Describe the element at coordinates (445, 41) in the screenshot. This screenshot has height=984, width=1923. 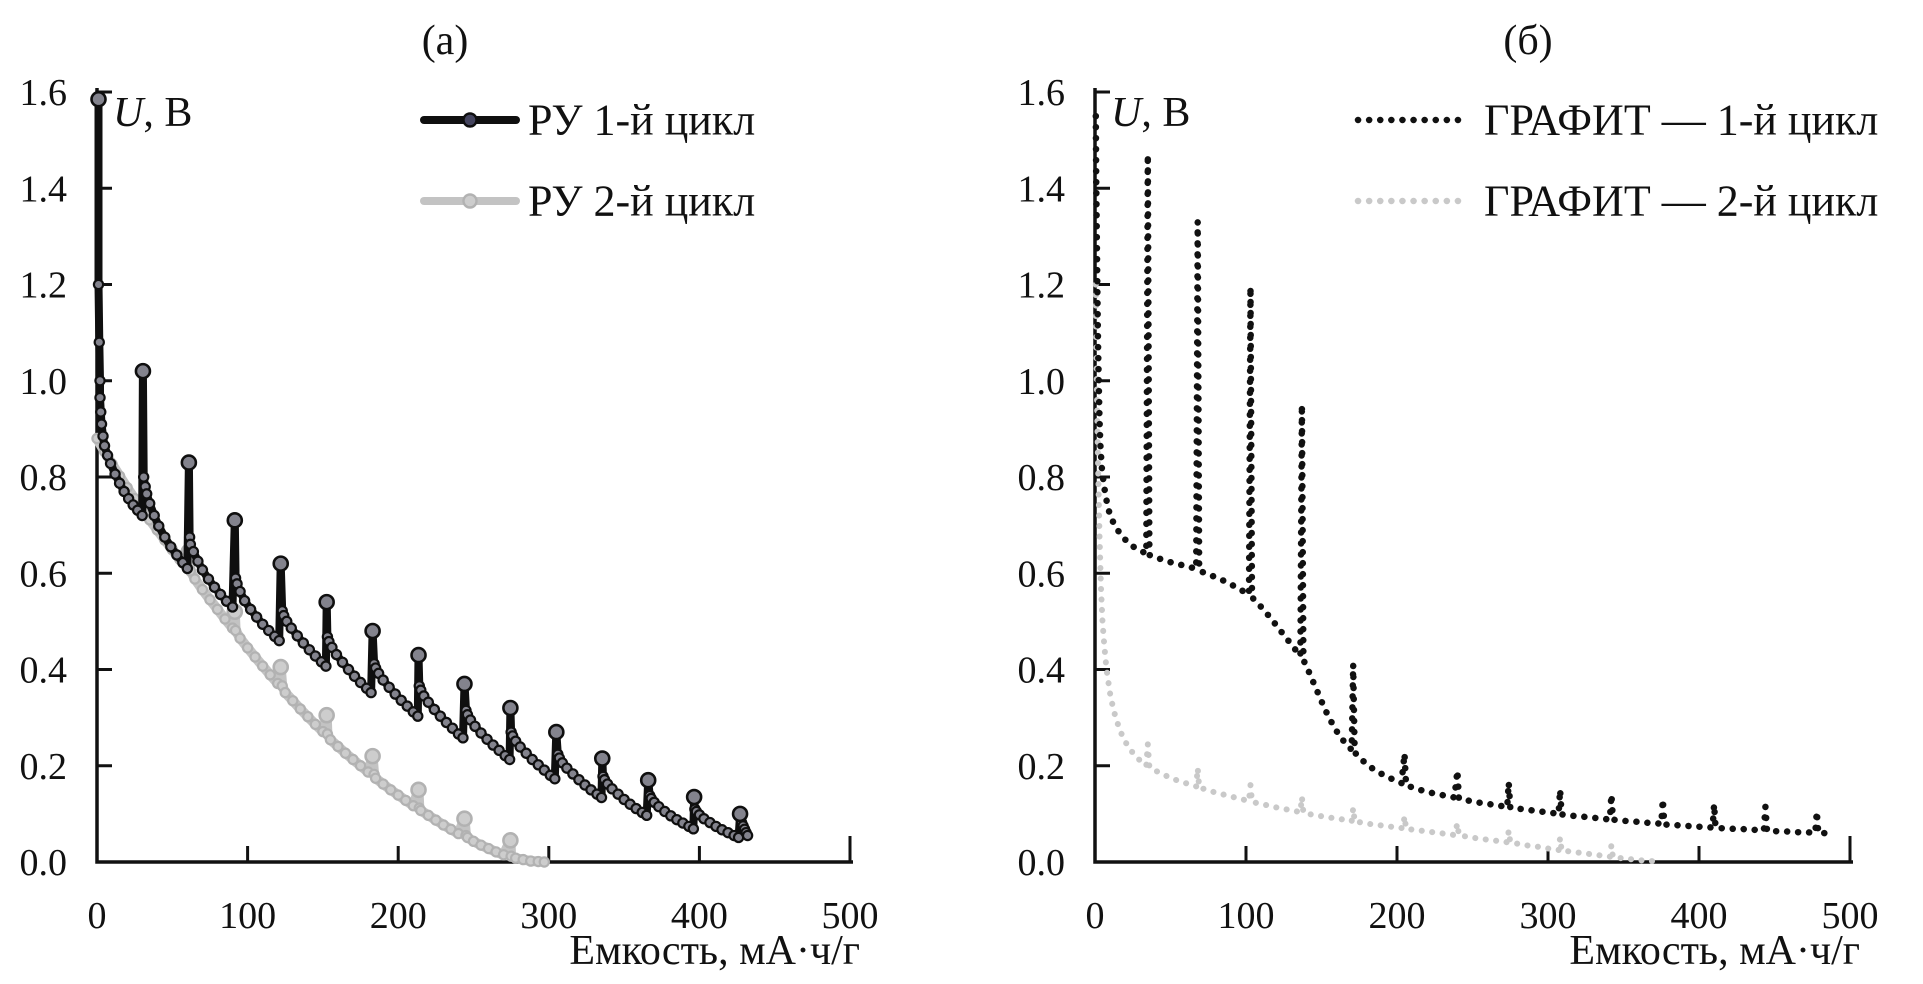
I see `panel-title-a: (а)` at that location.